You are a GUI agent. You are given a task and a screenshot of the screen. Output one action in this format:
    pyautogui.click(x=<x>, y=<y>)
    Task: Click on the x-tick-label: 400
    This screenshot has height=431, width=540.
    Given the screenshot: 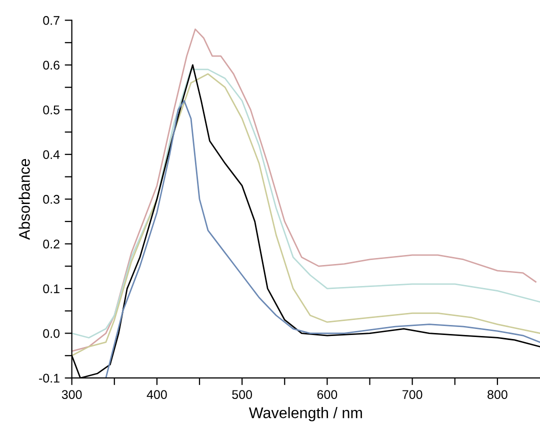 What is the action you would take?
    pyautogui.click(x=156, y=394)
    